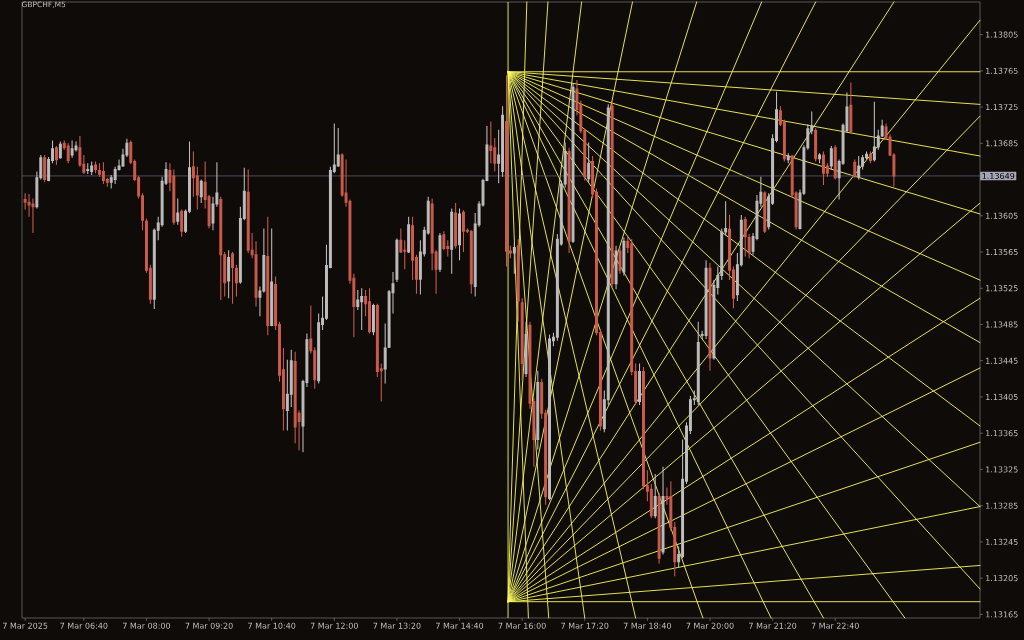  Describe the element at coordinates (209, 625) in the screenshot. I see `x-tick-label: 7 Mar 09:20` at that location.